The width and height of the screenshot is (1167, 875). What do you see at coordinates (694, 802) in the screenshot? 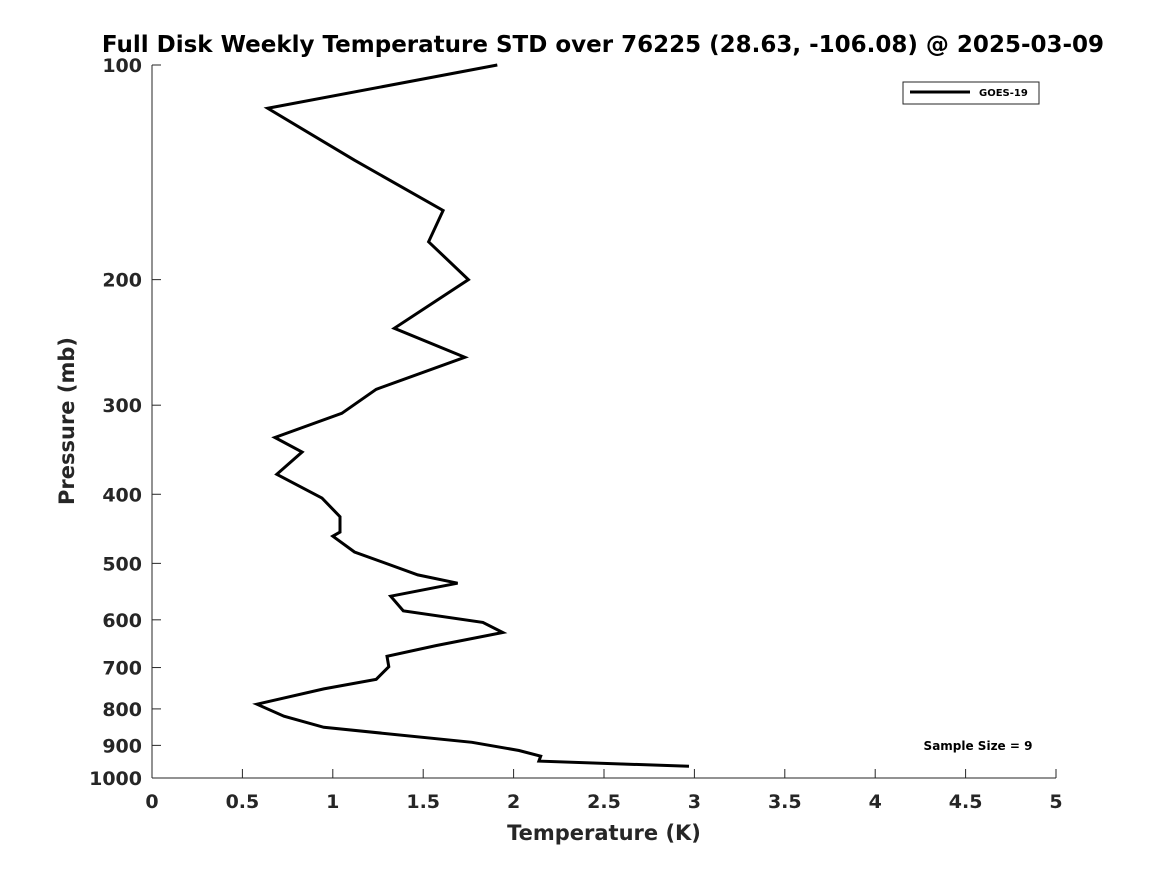
I see `x-tick-label: 3` at bounding box center [694, 802].